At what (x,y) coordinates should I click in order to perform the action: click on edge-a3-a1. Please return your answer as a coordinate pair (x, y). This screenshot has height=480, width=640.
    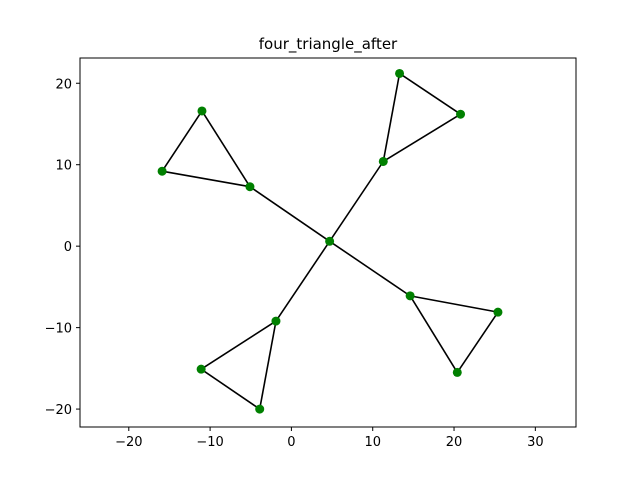
    Looking at the image, I should click on (421, 138).